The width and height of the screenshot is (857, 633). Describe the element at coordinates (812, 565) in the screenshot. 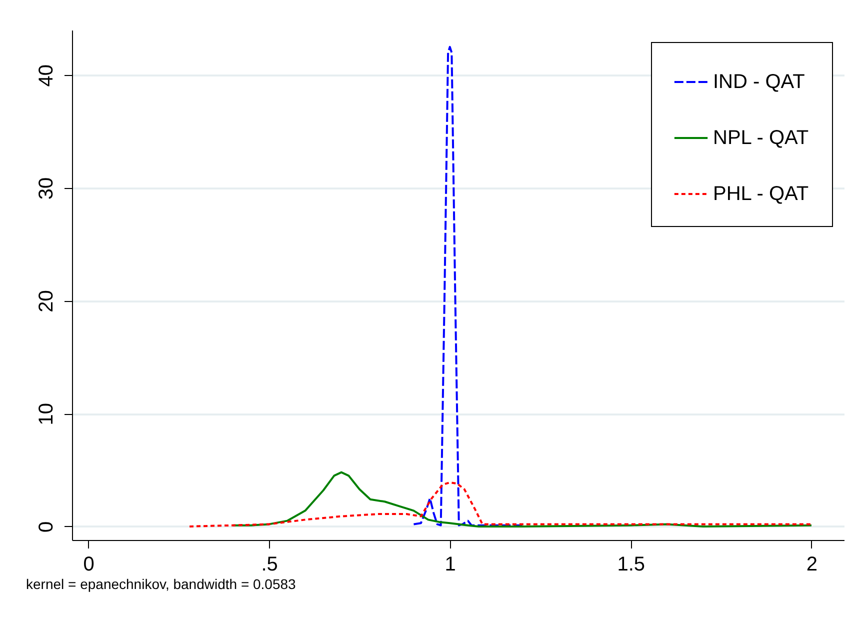

I see `x-tick-label: 2` at that location.